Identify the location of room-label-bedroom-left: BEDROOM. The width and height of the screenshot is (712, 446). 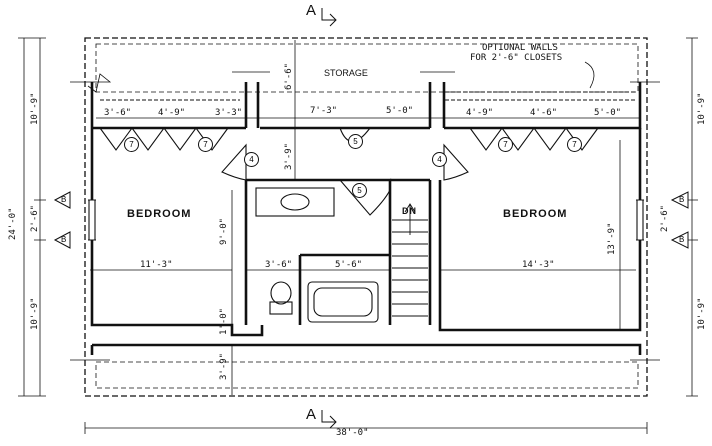
(159, 214).